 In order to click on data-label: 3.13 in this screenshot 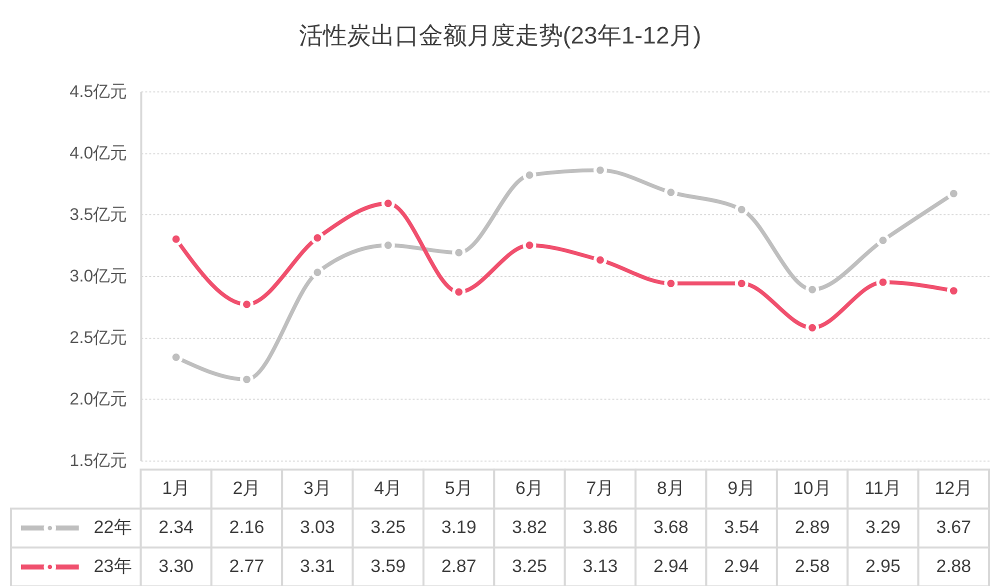, I will do `click(600, 566)`.